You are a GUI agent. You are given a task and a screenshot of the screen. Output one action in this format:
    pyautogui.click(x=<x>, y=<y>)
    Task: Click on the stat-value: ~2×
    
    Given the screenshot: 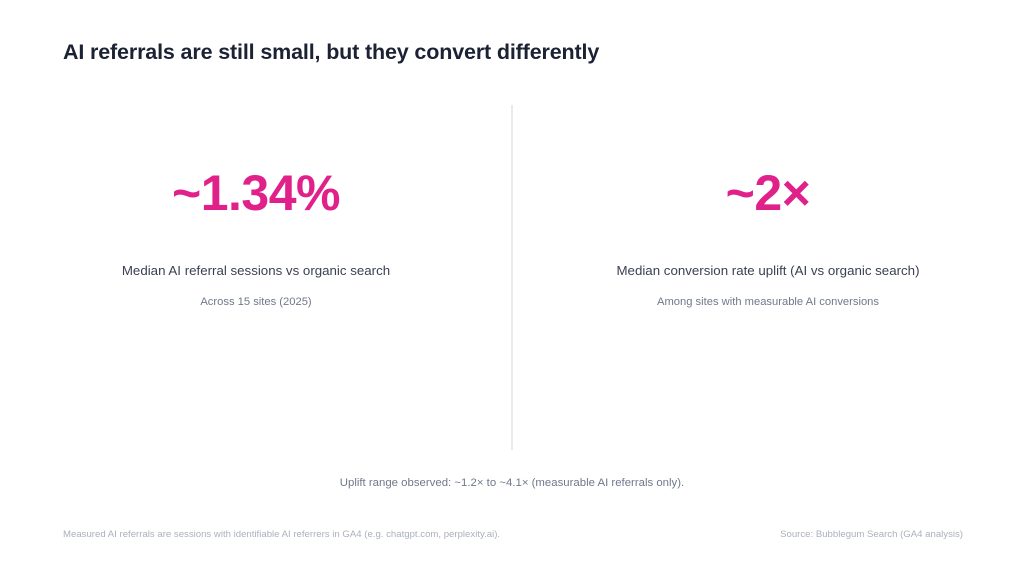 What is the action you would take?
    pyautogui.click(x=768, y=193)
    